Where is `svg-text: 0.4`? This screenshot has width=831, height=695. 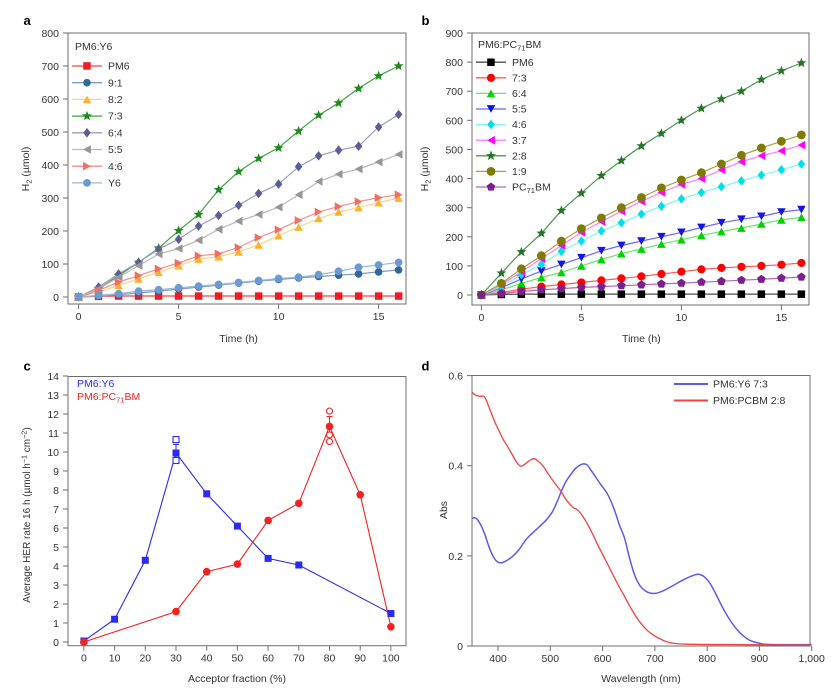
svg-text: 0.4 is located at coordinates (455, 467).